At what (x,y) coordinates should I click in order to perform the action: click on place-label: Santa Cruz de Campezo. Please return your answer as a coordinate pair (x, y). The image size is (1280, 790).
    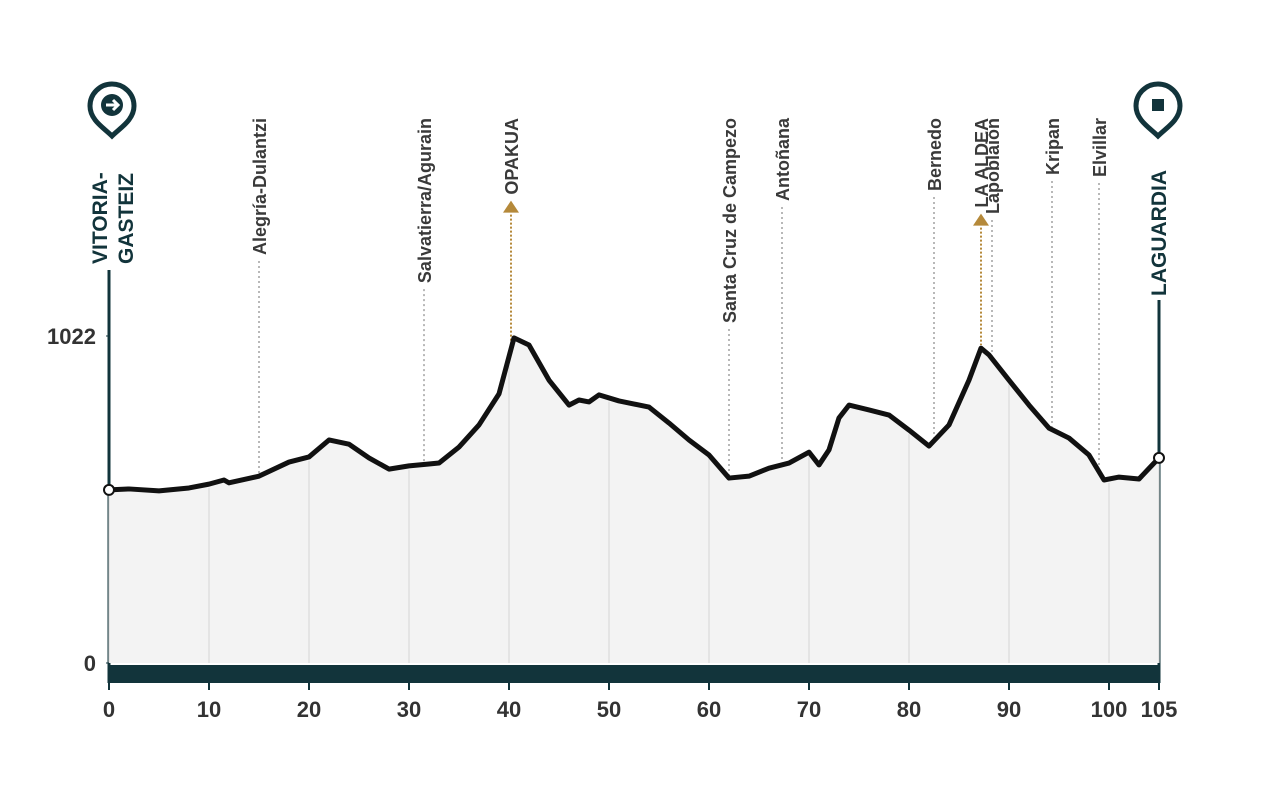
    Looking at the image, I should click on (730, 220).